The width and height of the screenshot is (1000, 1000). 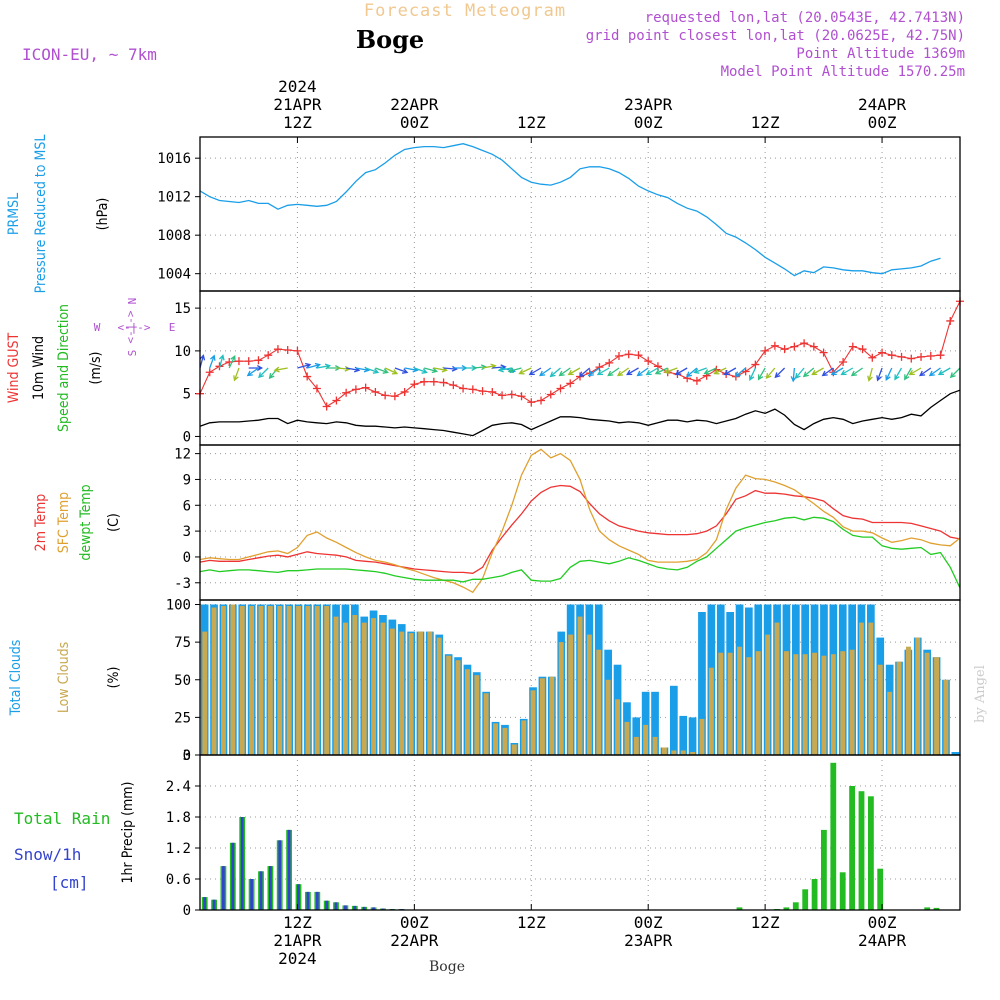 What do you see at coordinates (447, 967) in the screenshot?
I see `footer-location: Boge` at bounding box center [447, 967].